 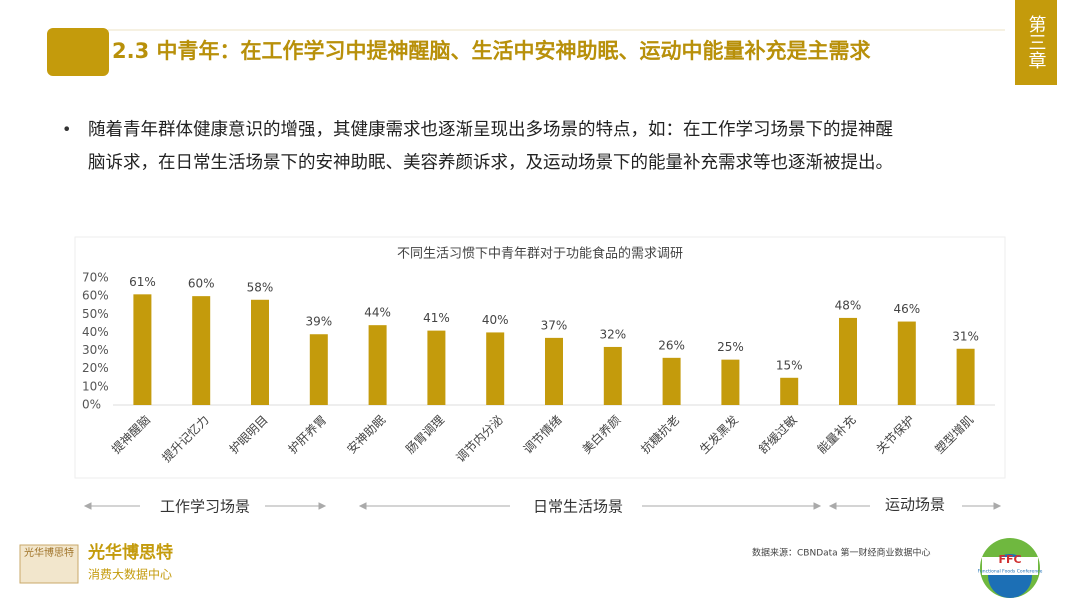 What do you see at coordinates (260, 287) in the screenshot?
I see `value-label: 58%` at bounding box center [260, 287].